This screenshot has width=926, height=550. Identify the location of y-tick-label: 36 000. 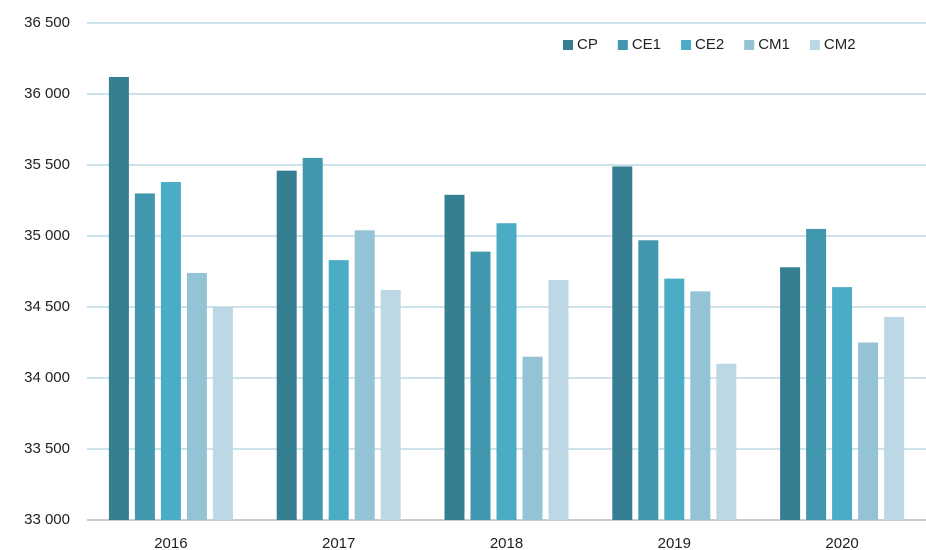
(47, 93).